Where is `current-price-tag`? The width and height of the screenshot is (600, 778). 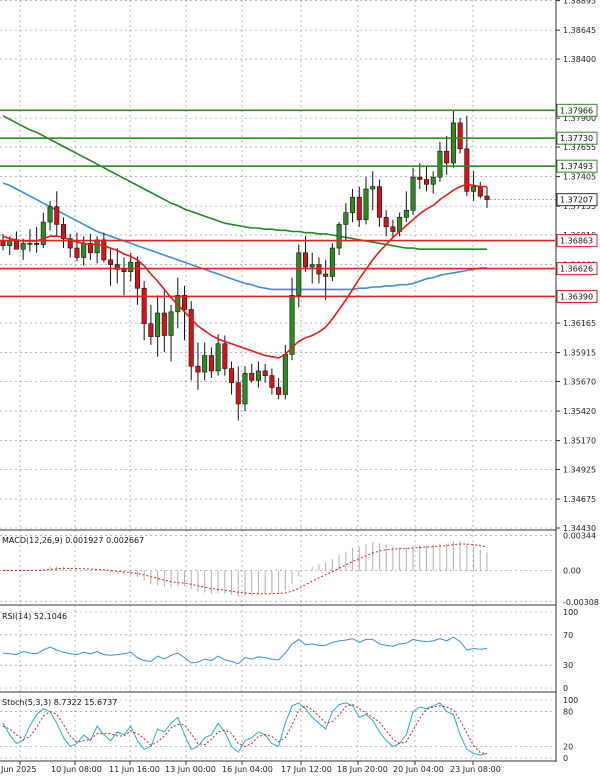
current-price-tag is located at coordinates (577, 200).